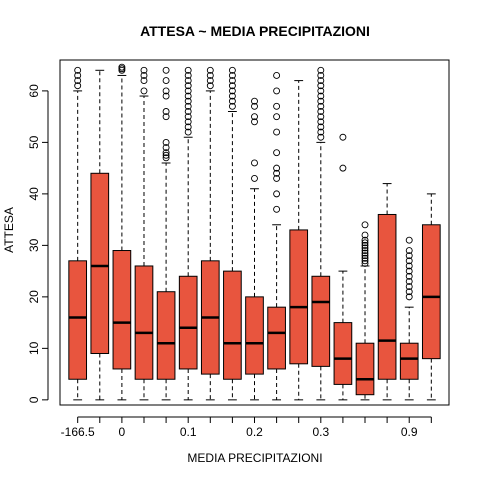 This screenshot has height=480, width=480. I want to click on y-tick-label: 10, so click(34, 348).